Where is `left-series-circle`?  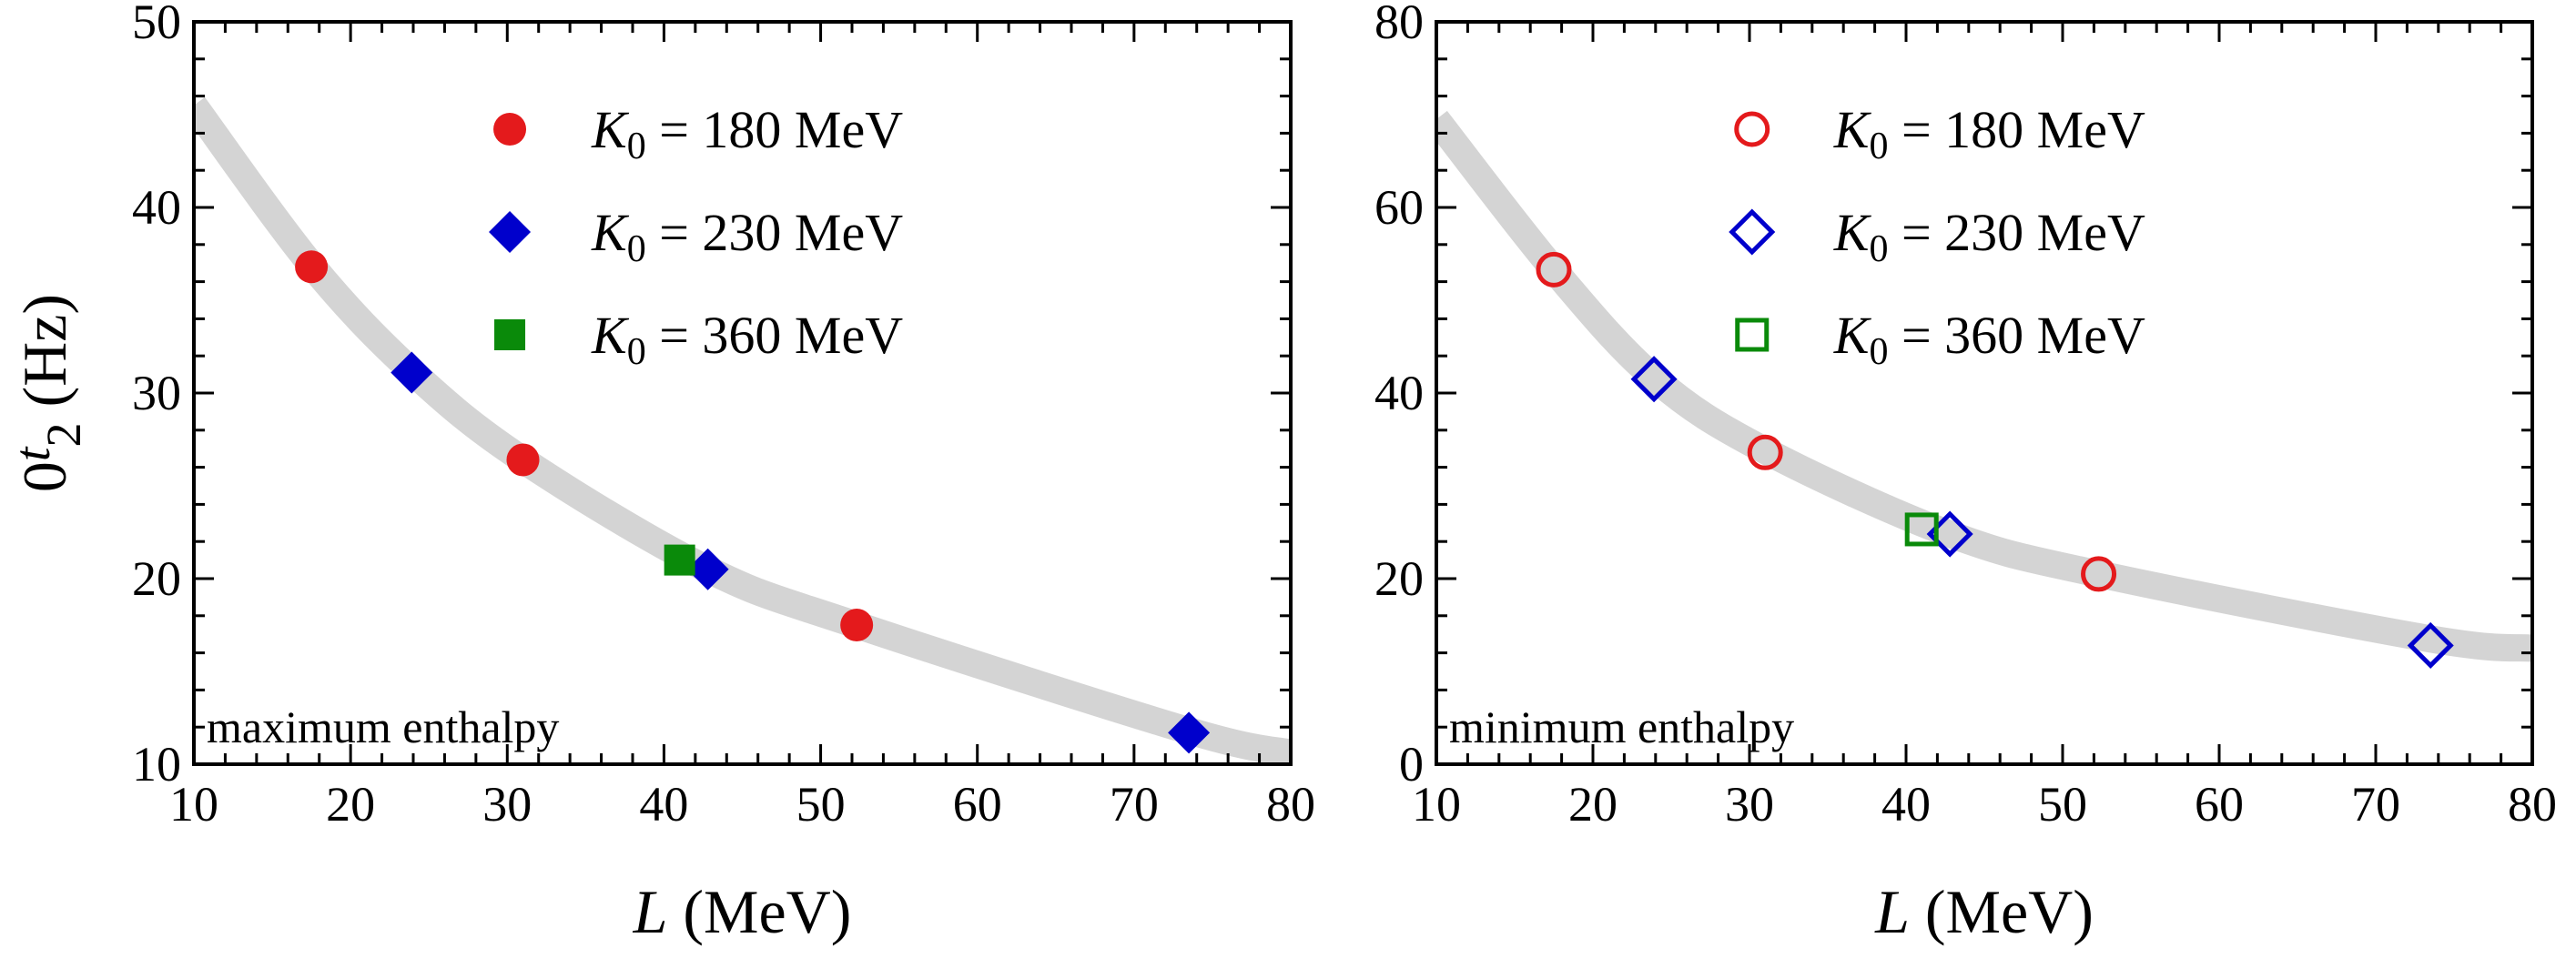
left-series-circle is located at coordinates (584, 445).